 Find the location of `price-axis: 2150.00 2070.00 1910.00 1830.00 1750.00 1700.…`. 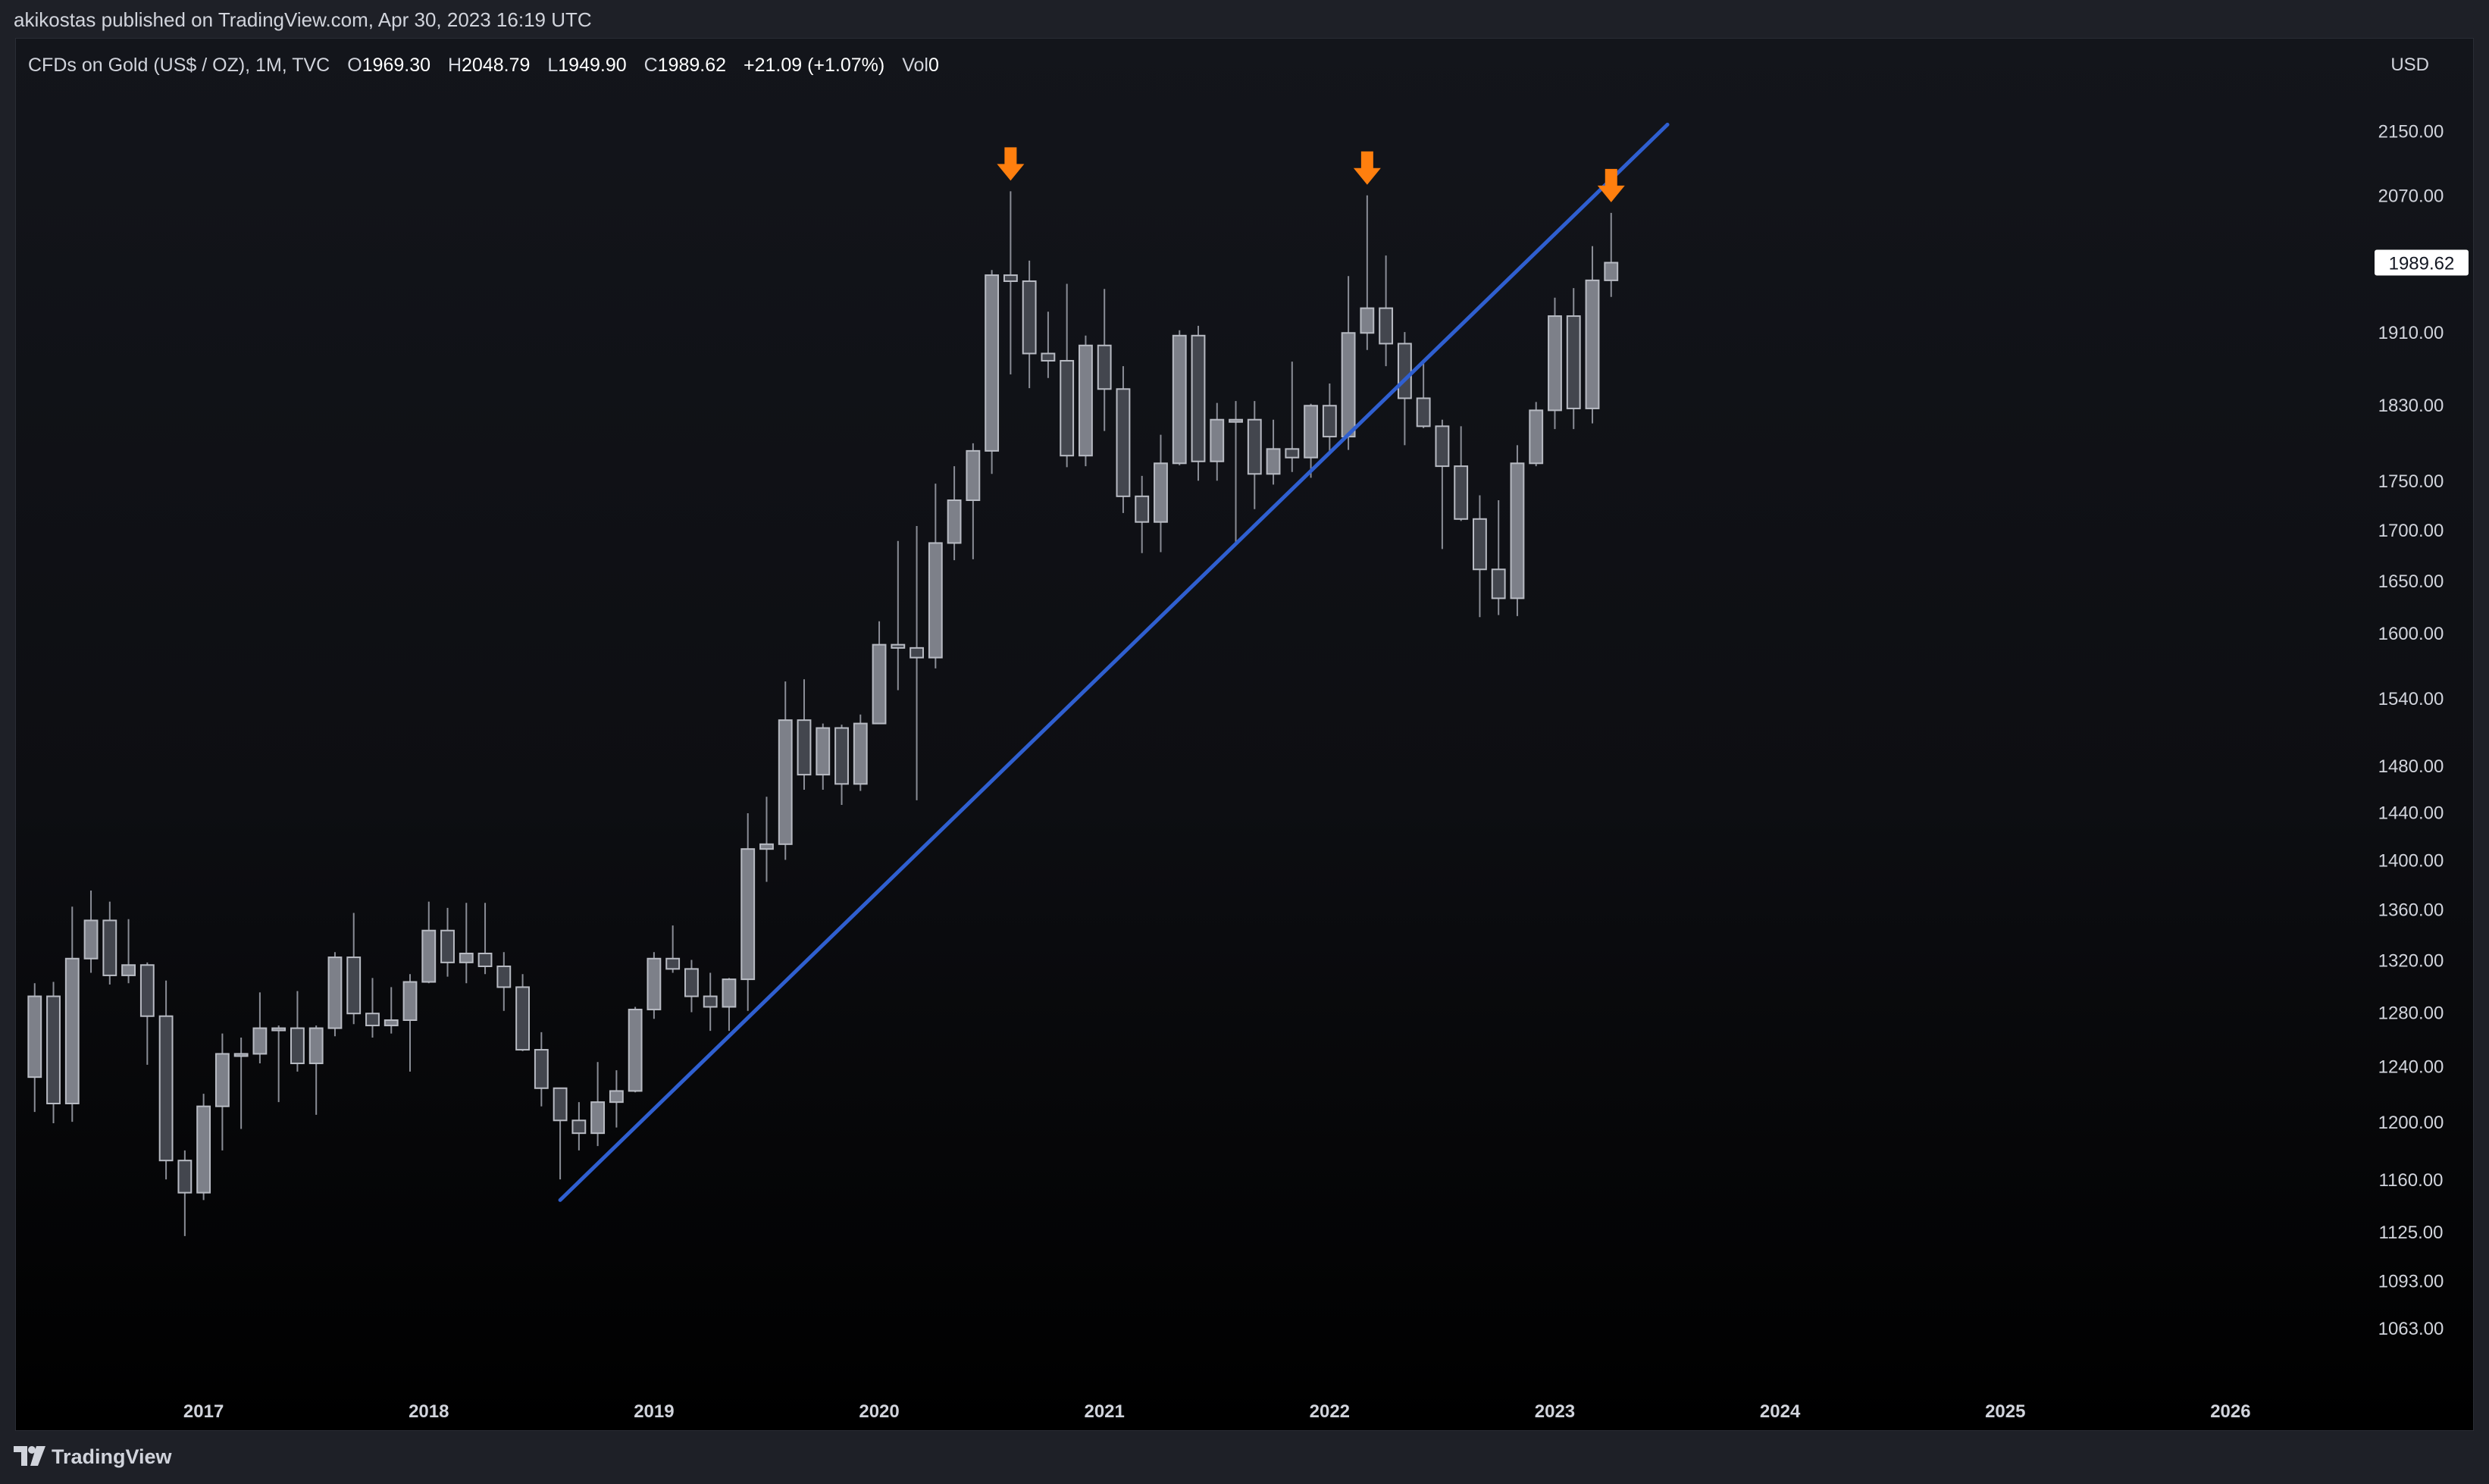

price-axis: 2150.00 2070.00 1910.00 1830.00 1750.00 1700.… is located at coordinates (2411, 730).